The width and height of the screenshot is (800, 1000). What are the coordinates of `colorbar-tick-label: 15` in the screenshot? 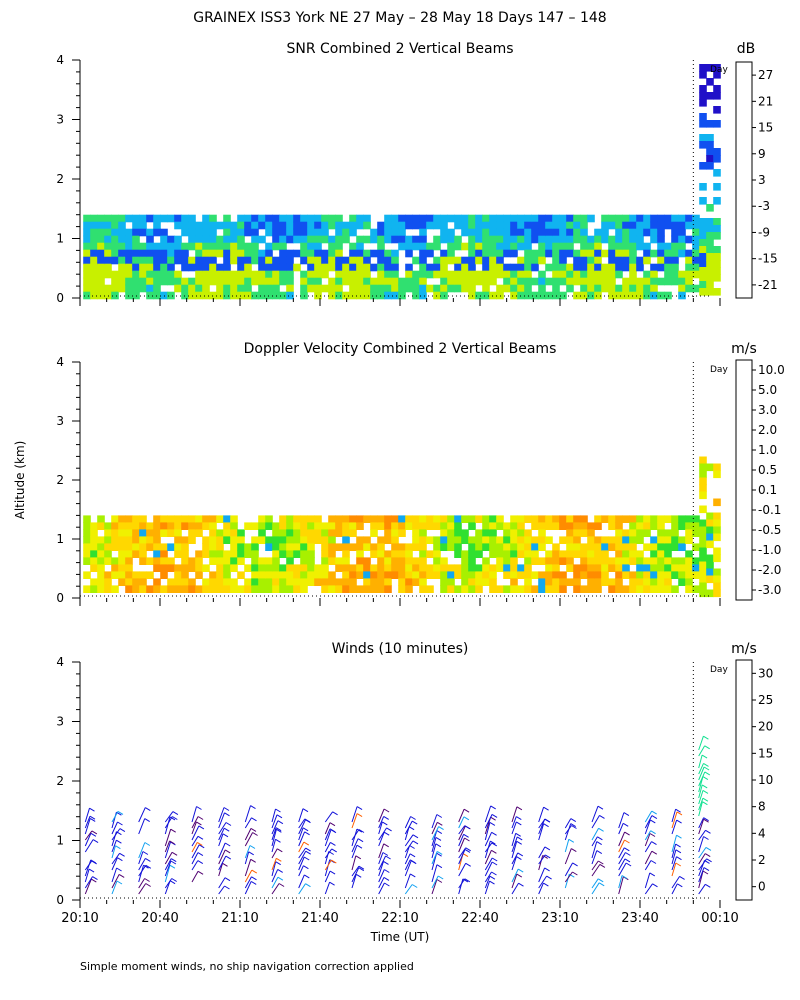 It's located at (765, 753).